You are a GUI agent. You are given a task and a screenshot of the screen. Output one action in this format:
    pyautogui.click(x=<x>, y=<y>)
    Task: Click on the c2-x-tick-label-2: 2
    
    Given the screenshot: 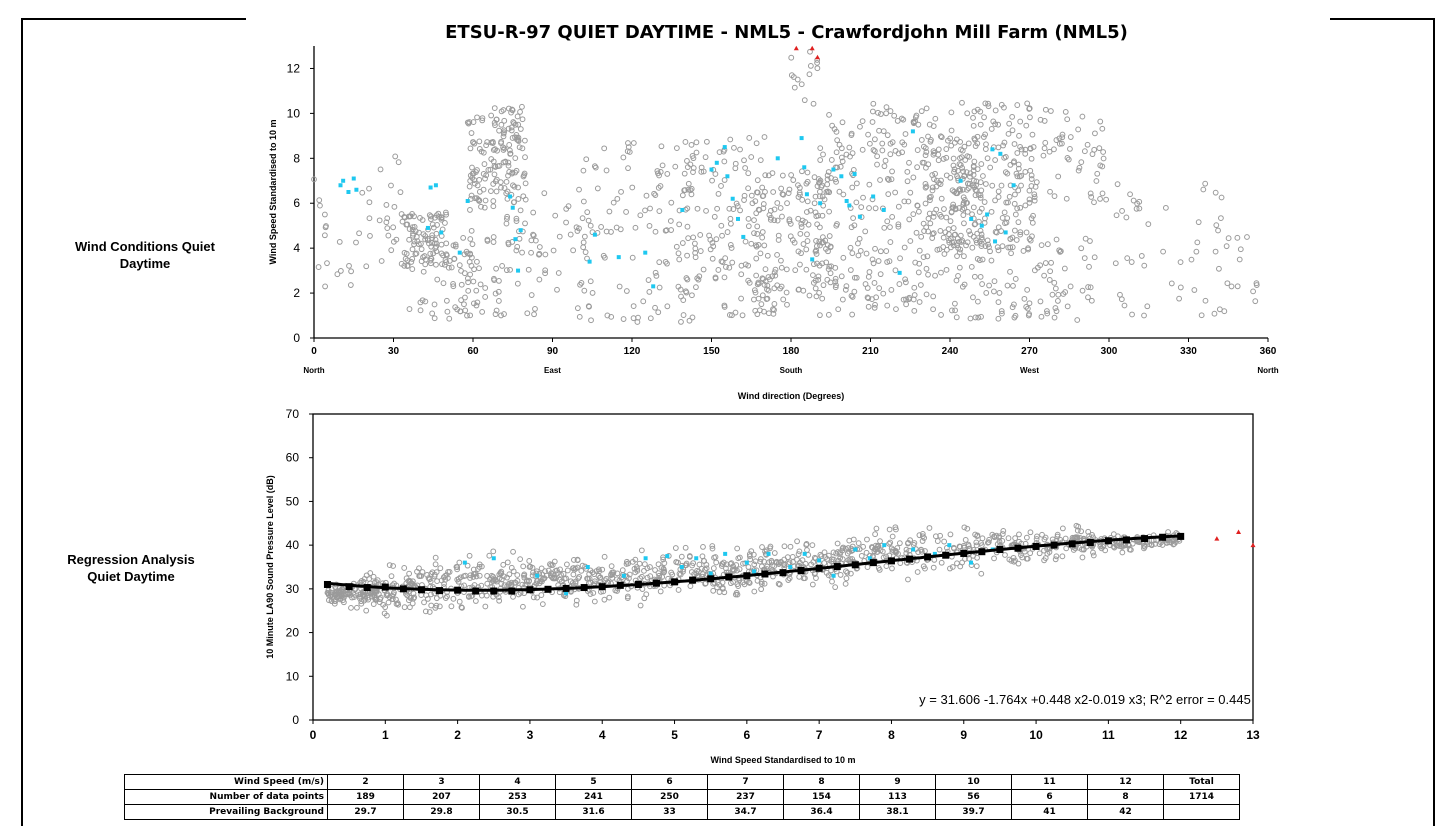 What is the action you would take?
    pyautogui.click(x=457, y=735)
    